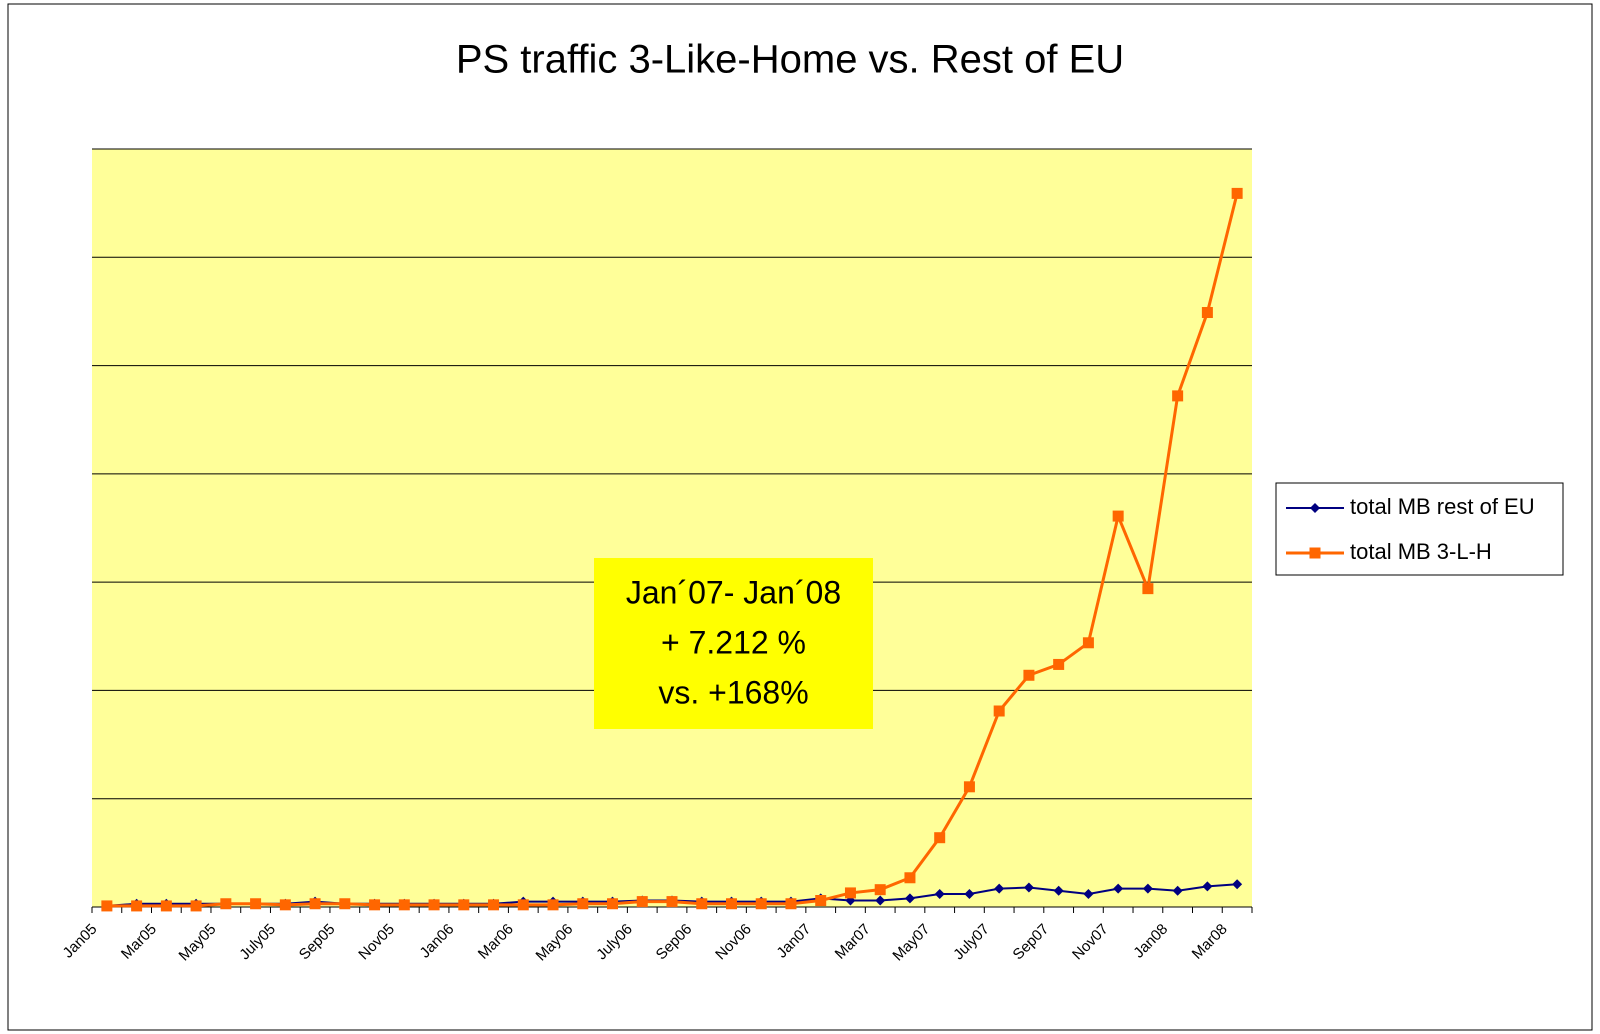 This screenshot has height=1034, width=1600. What do you see at coordinates (1421, 551) in the screenshot?
I see `legend-label: total MB 3-L-H` at bounding box center [1421, 551].